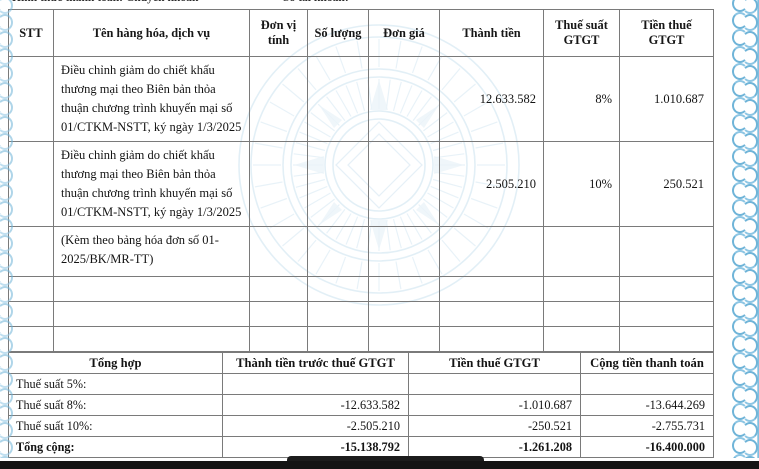  I want to click on summary-vat-amount: -1.261.208, so click(494, 447).